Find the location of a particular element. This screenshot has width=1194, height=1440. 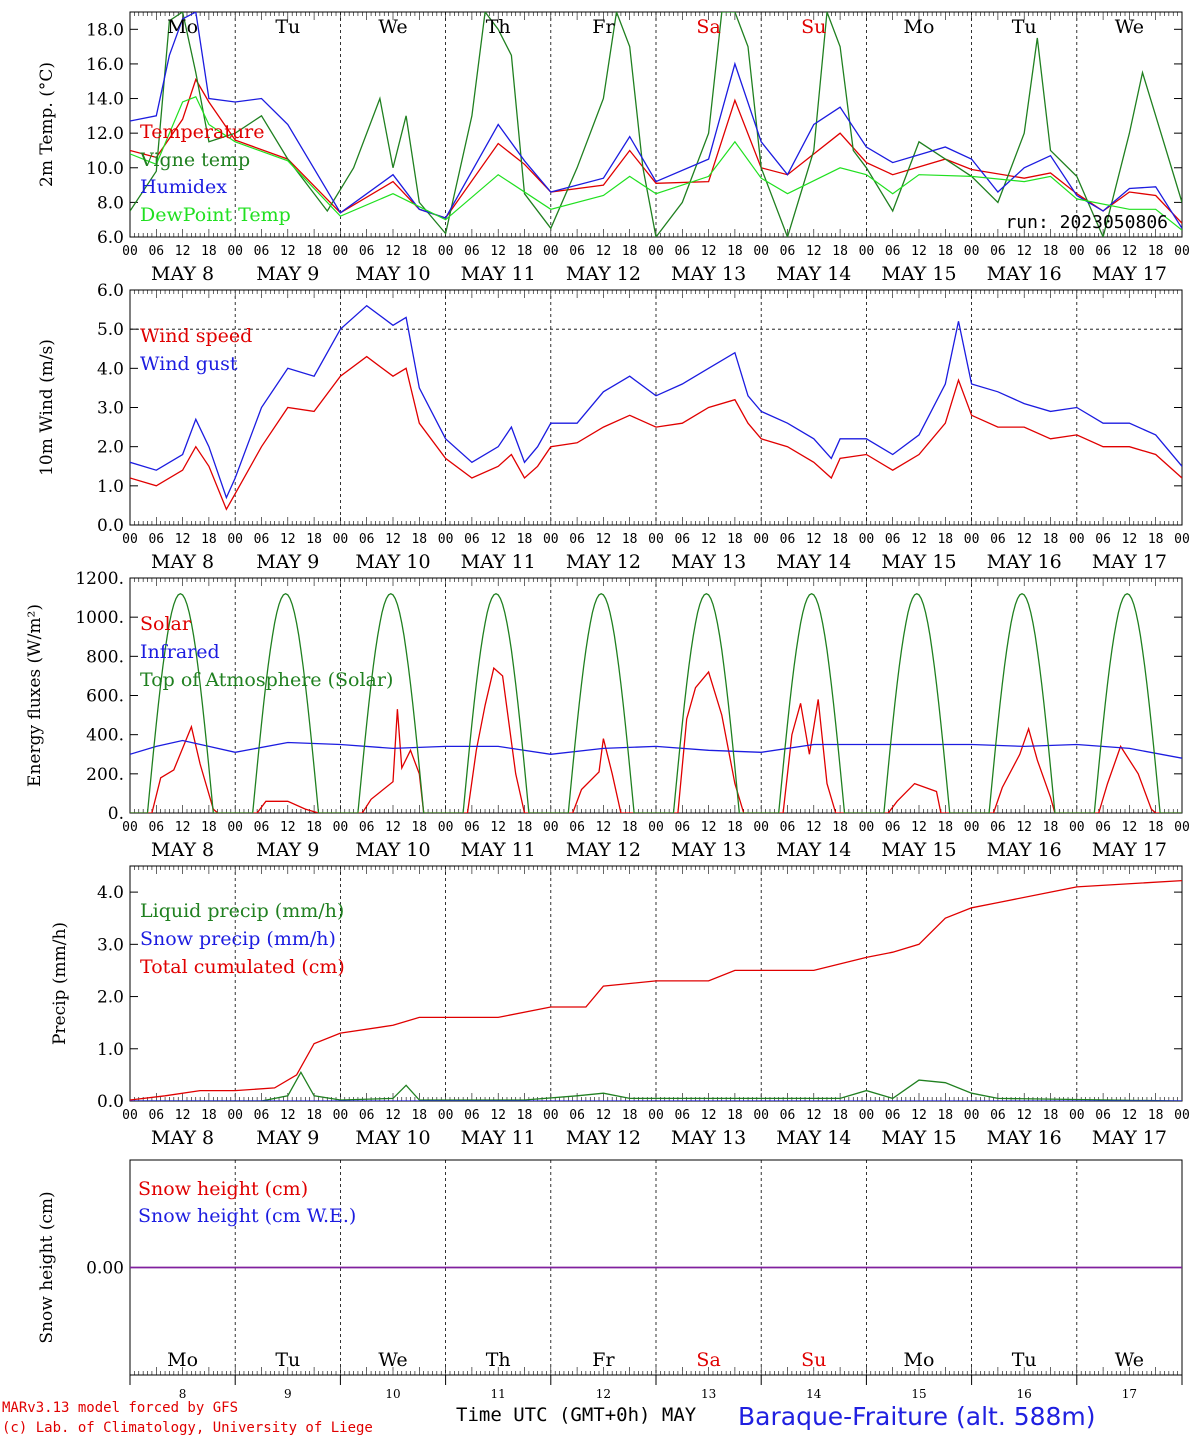

date-label: MAY 13 is located at coordinates (708, 1138).